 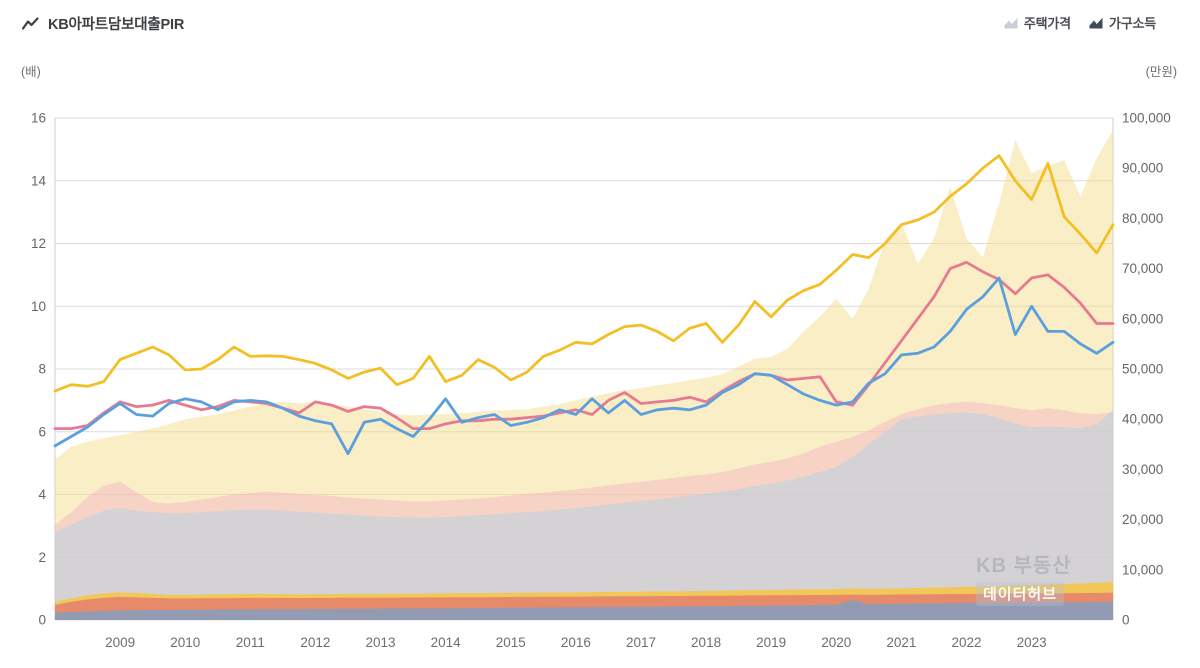 What do you see at coordinates (1142, 369) in the screenshot?
I see `right-axis-tick: 50,000` at bounding box center [1142, 369].